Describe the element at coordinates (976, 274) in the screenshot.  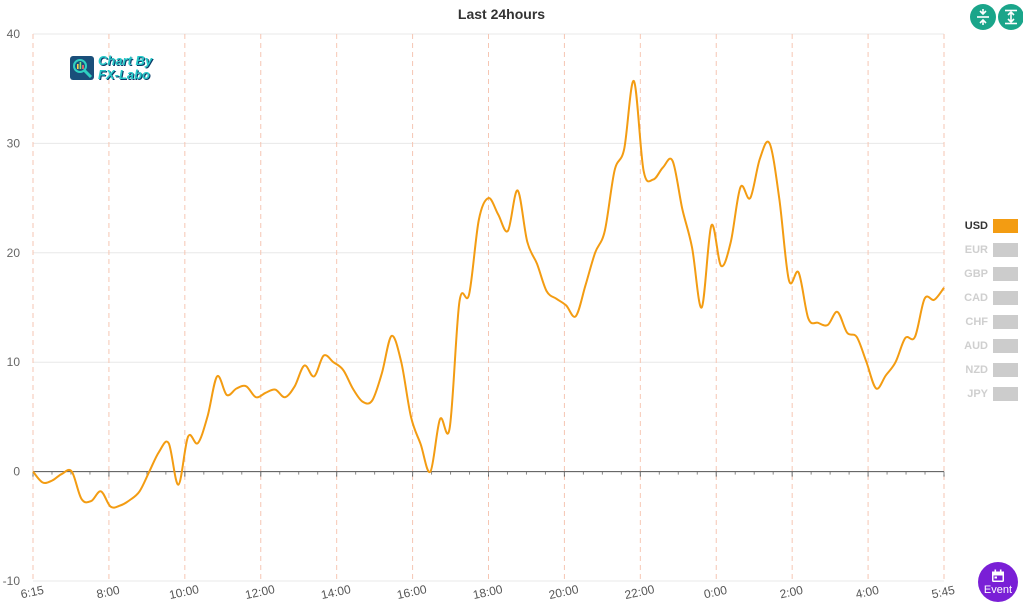
I see `legend-label: GBP` at that location.